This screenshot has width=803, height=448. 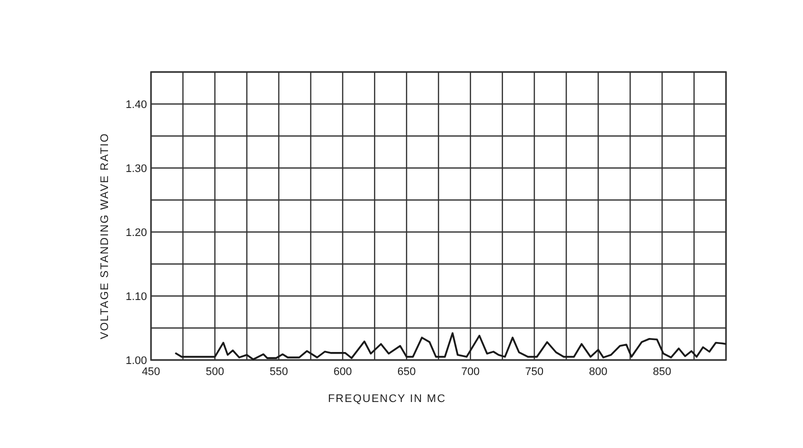 I want to click on y-tick-label: 1.40, so click(x=136, y=105).